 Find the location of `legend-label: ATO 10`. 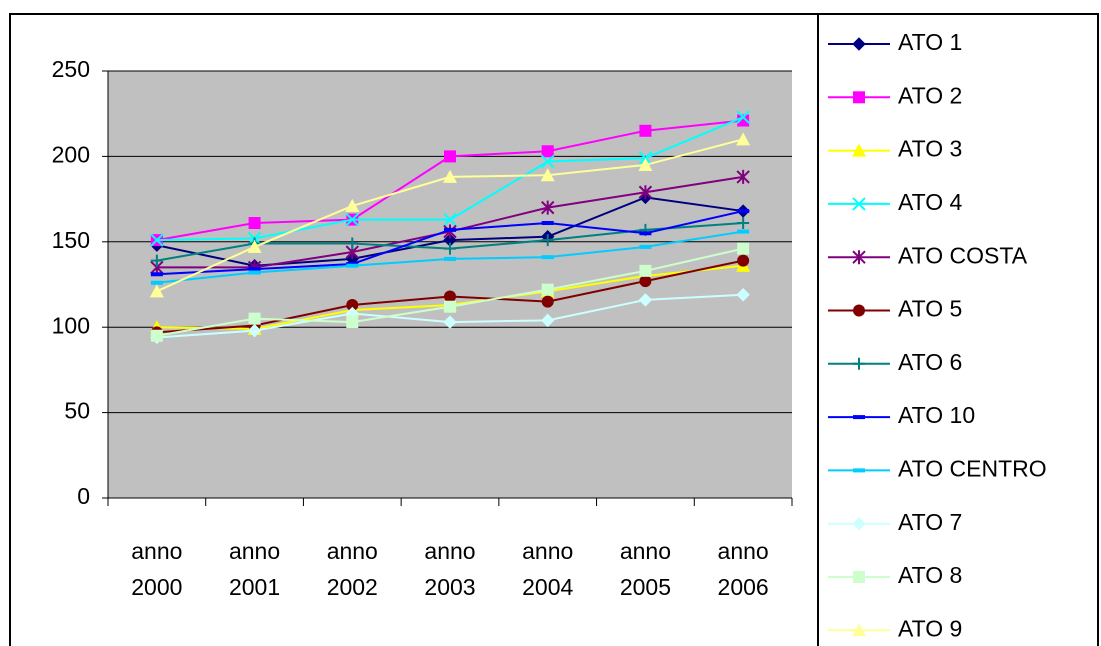

legend-label: ATO 10 is located at coordinates (936, 415).